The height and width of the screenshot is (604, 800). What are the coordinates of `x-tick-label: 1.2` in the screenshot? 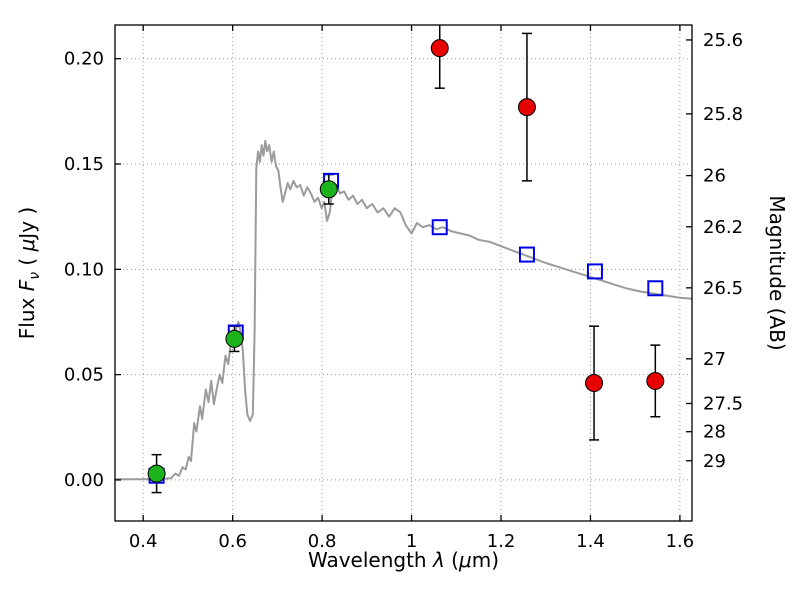 It's located at (501, 541).